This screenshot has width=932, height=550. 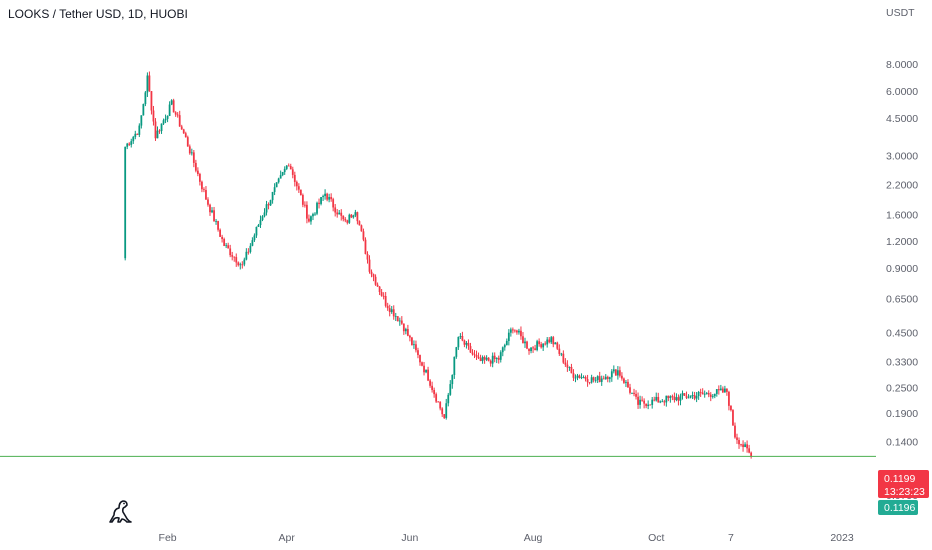 I want to click on time-tick-label: Oct, so click(x=656, y=538).